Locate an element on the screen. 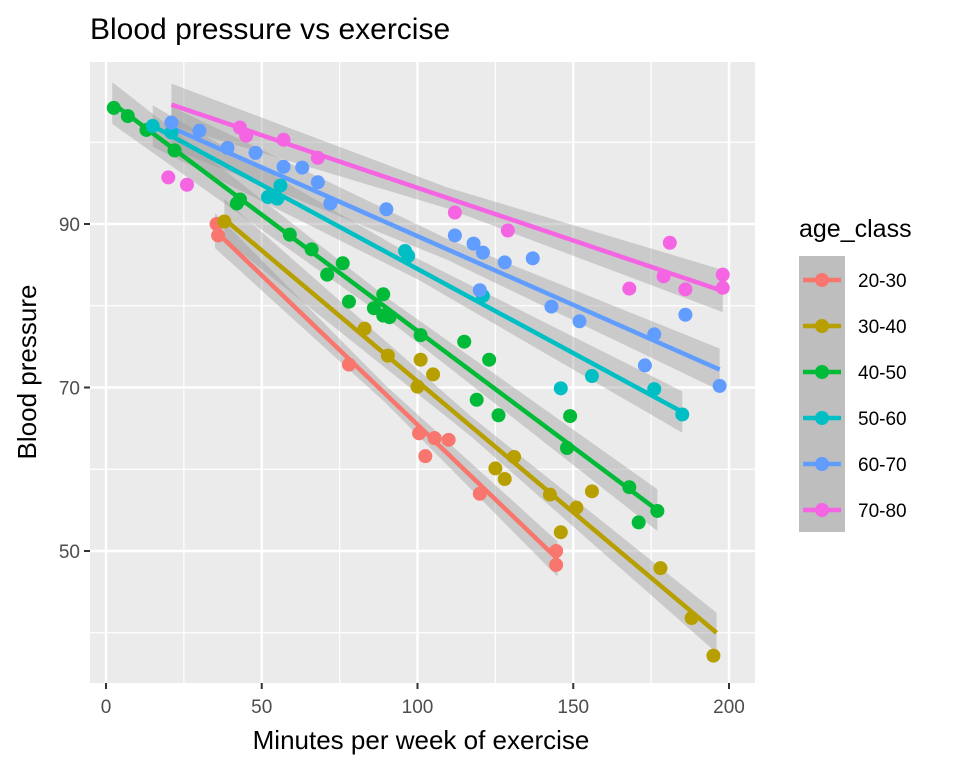 The height and width of the screenshot is (768, 960). legend-label-60-70: 60-70 is located at coordinates (882, 465).